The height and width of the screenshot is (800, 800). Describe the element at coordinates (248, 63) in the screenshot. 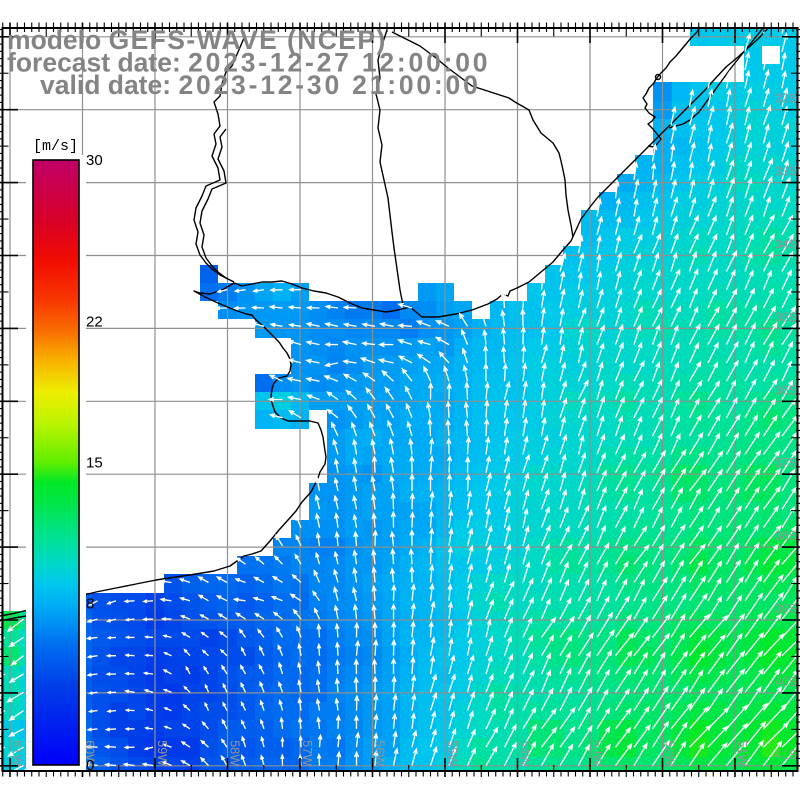

I see `svg-text:forecast date: 2023-12-27 12:0: forecast date: 2023-12-27 12:00:00` at that location.